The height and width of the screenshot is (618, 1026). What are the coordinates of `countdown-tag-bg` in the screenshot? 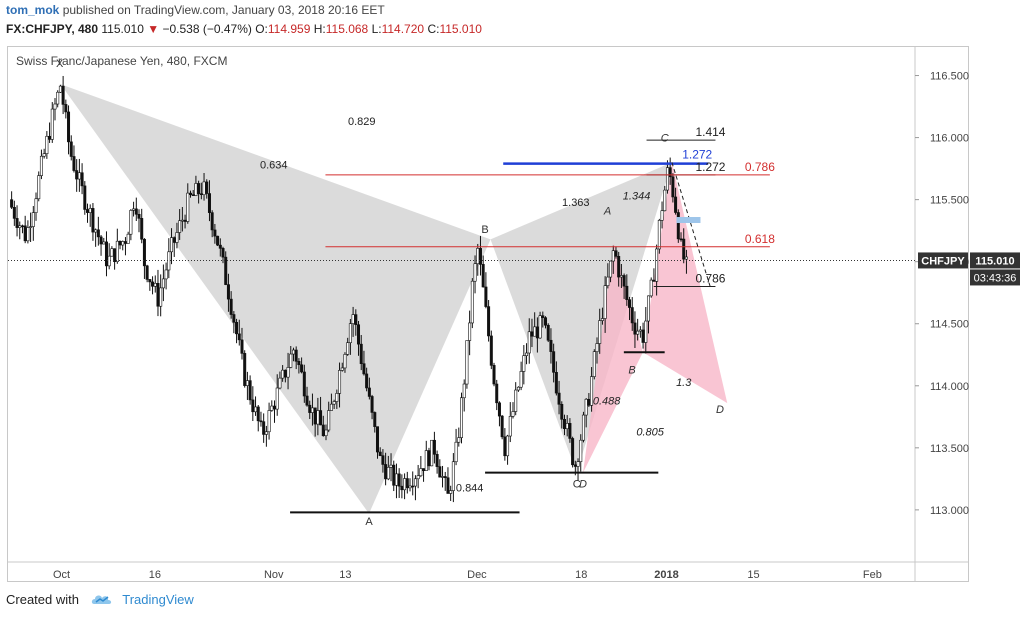 It's located at (995, 277).